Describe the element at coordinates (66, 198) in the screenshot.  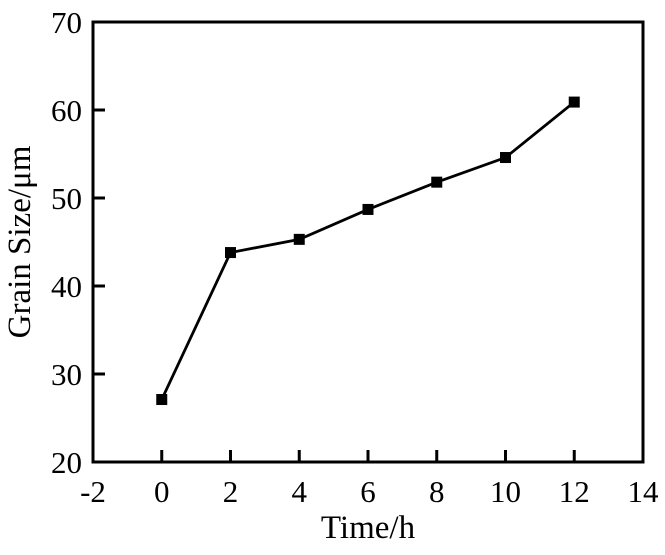
I see `y-tick-label: 50` at that location.